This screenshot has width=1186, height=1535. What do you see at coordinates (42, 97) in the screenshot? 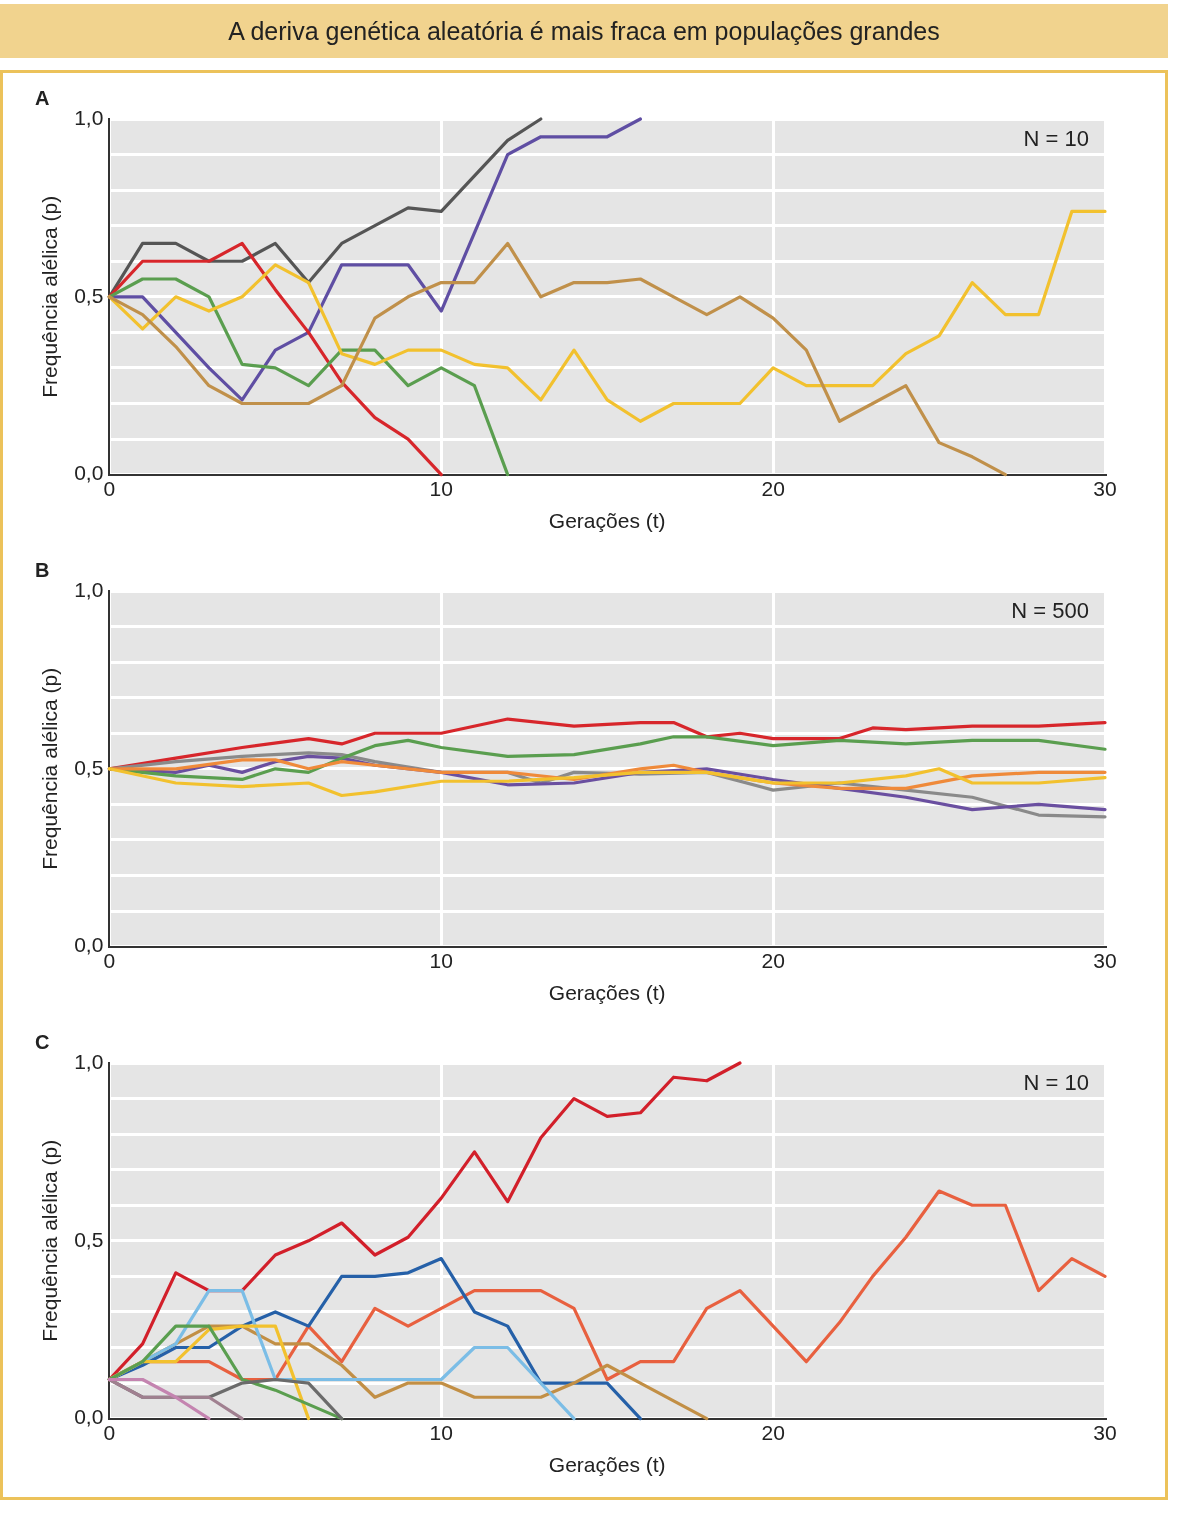
I see `chart-subtitle: A` at bounding box center [42, 97].